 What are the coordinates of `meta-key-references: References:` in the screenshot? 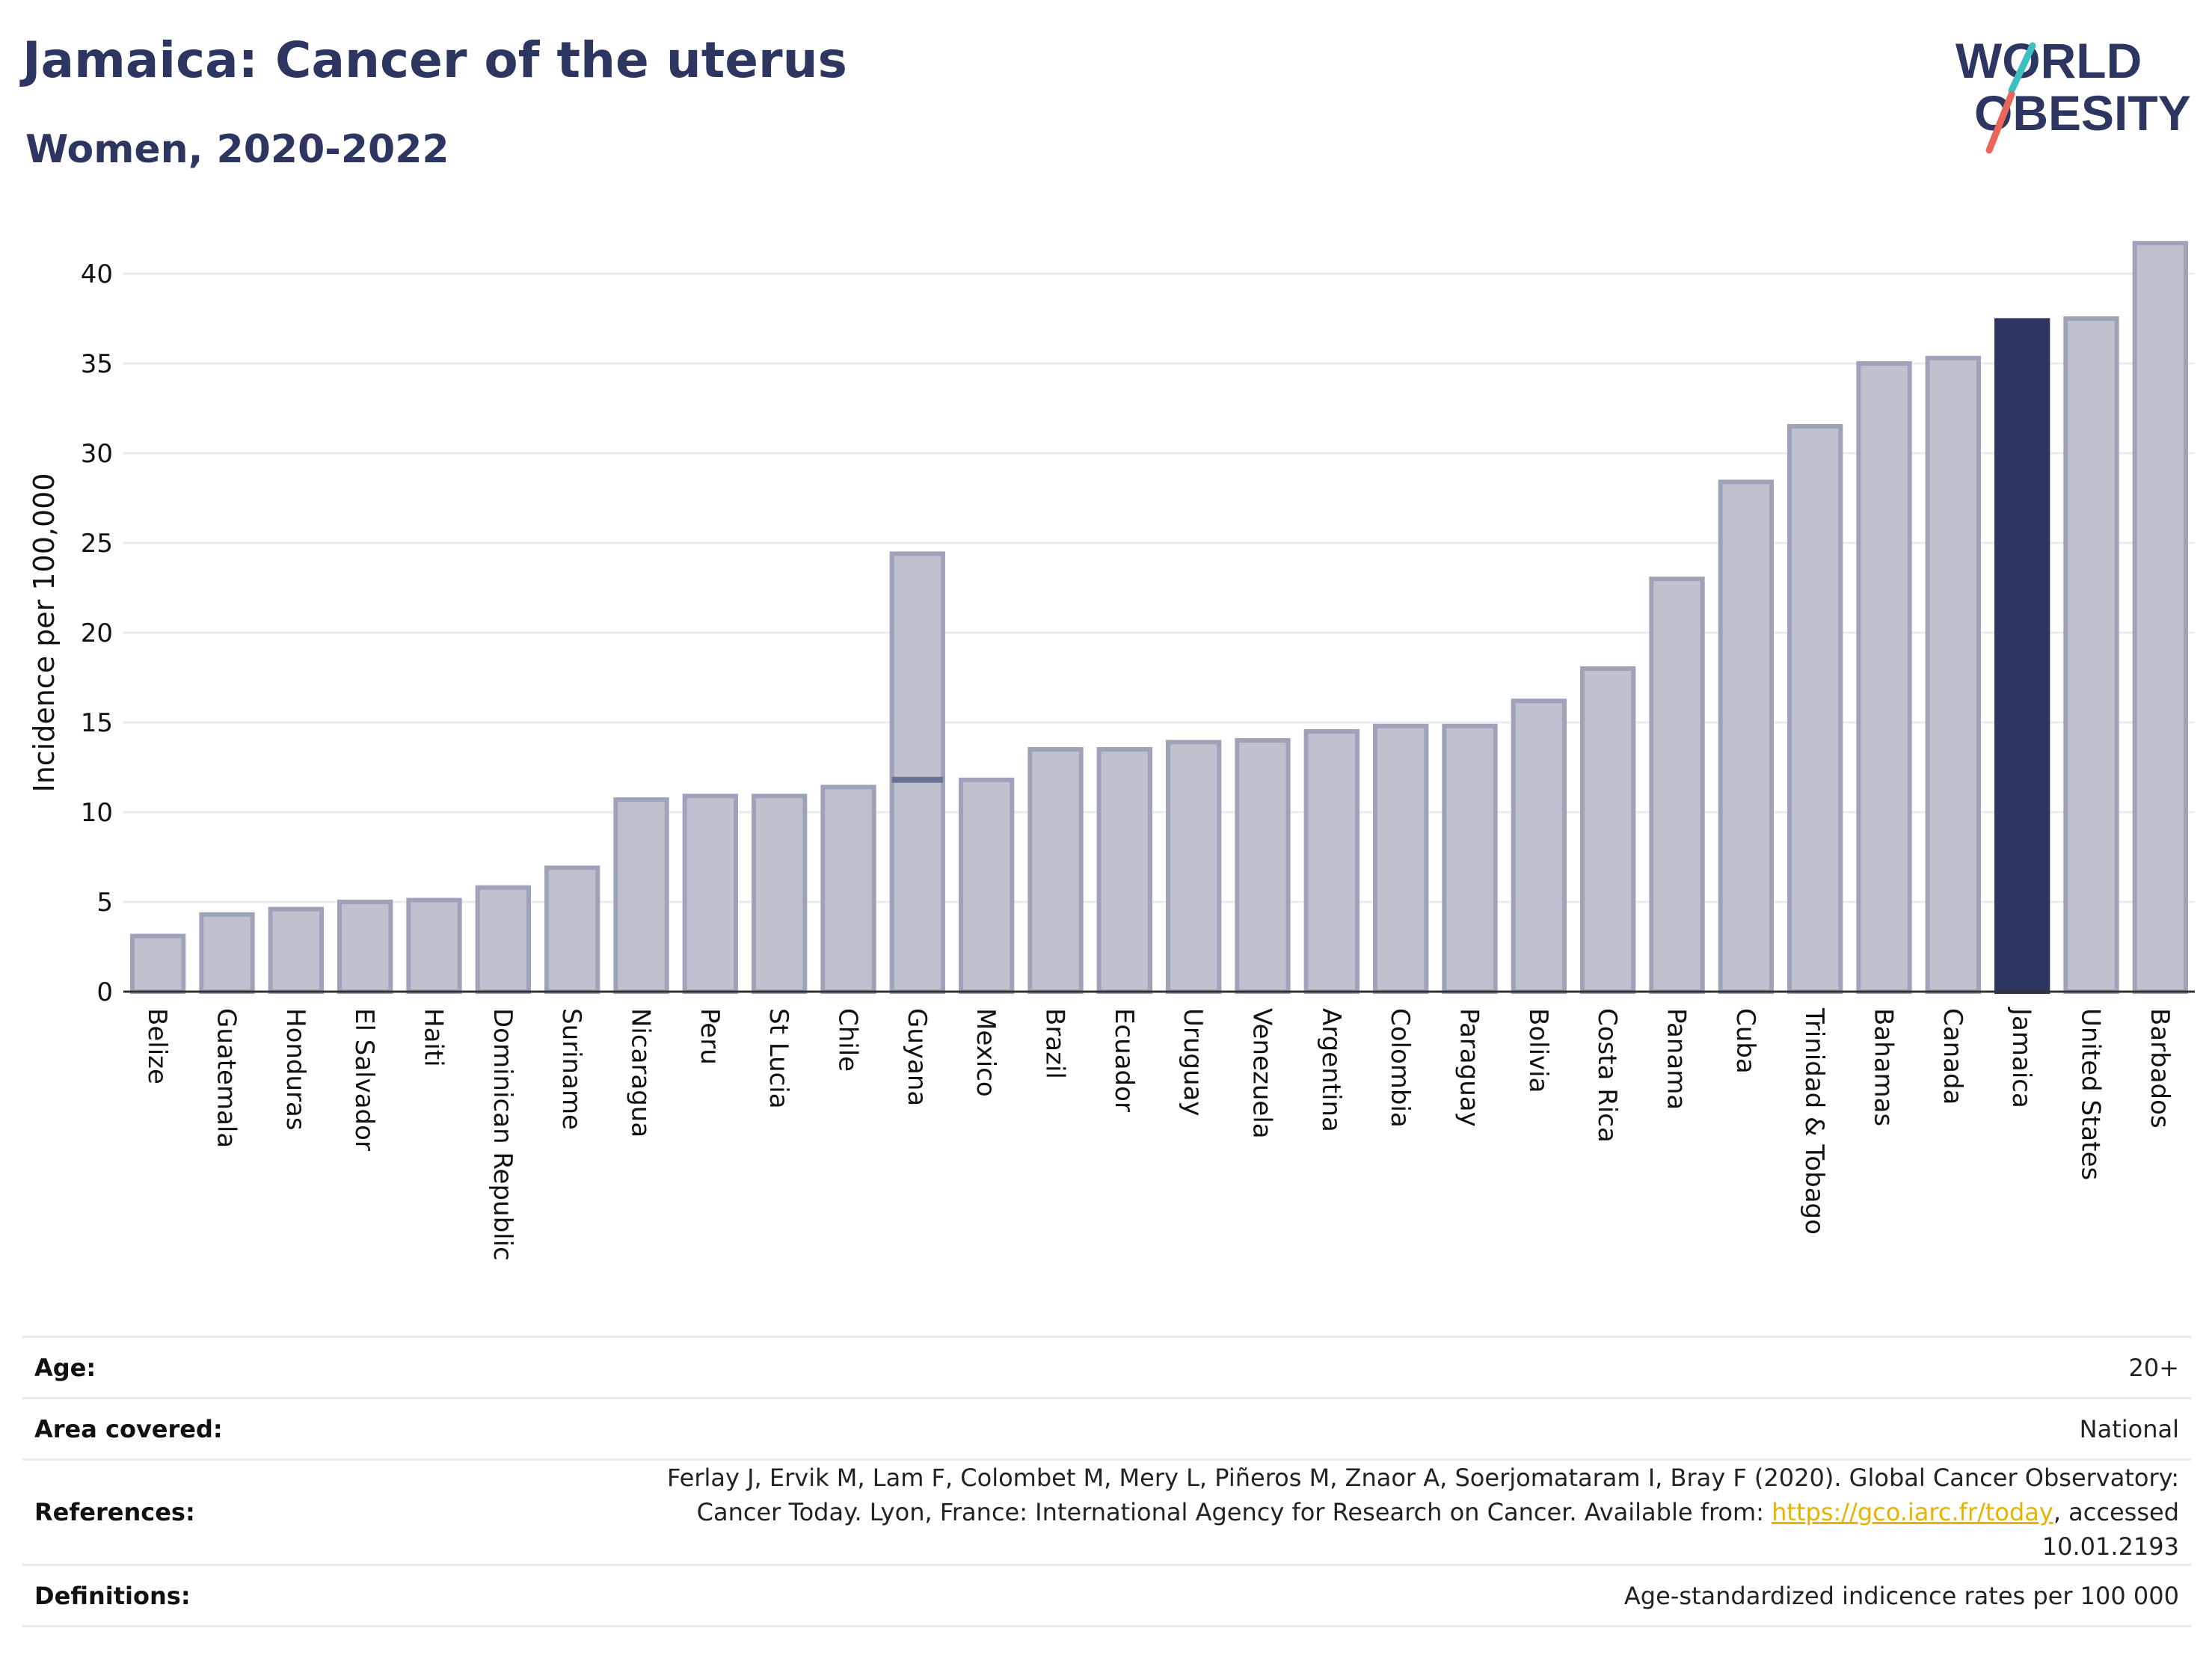 It's located at (296, 1512).